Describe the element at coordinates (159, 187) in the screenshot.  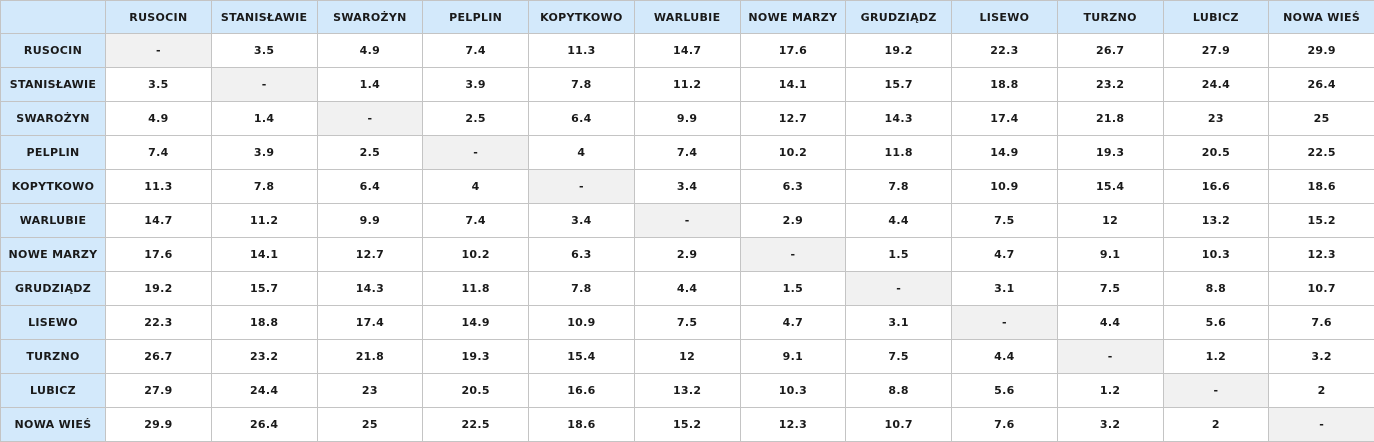
I see `distance-cell: 11.3` at that location.